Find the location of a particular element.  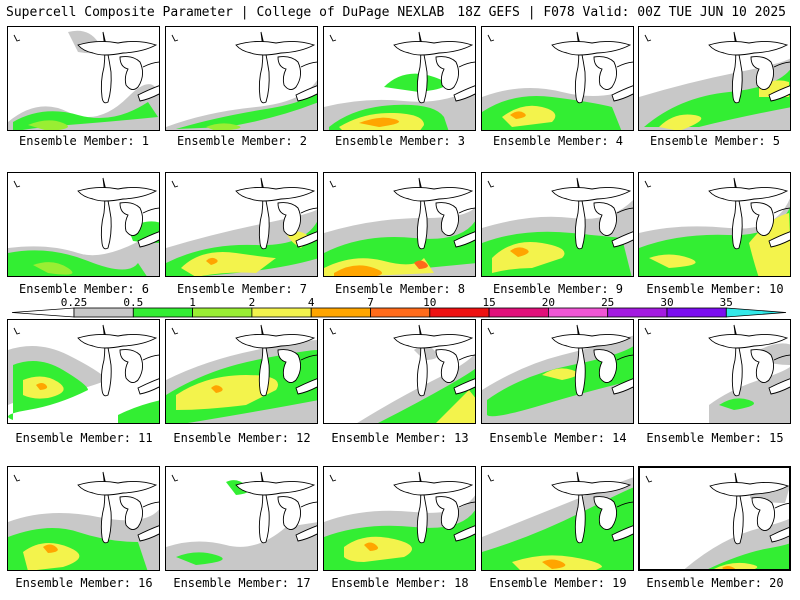

ensemble-member-label: Ensemble Member: 16 is located at coordinates (84, 583).